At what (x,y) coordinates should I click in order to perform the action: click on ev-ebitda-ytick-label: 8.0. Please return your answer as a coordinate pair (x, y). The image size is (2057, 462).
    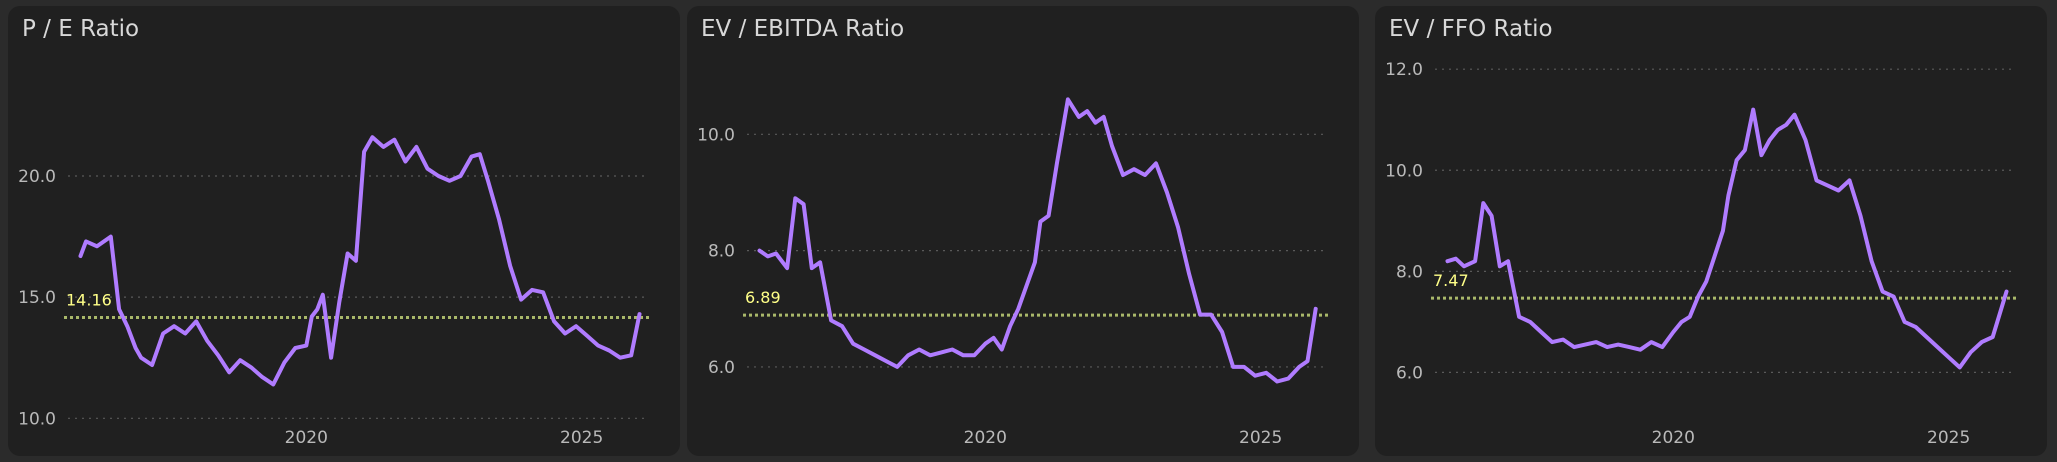
    Looking at the image, I should click on (721, 252).